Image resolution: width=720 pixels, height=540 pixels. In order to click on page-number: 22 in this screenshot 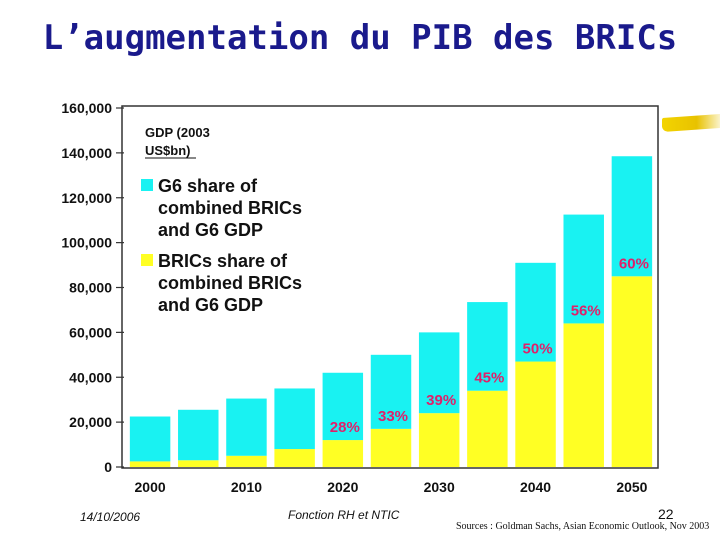, I will do `click(666, 514)`.